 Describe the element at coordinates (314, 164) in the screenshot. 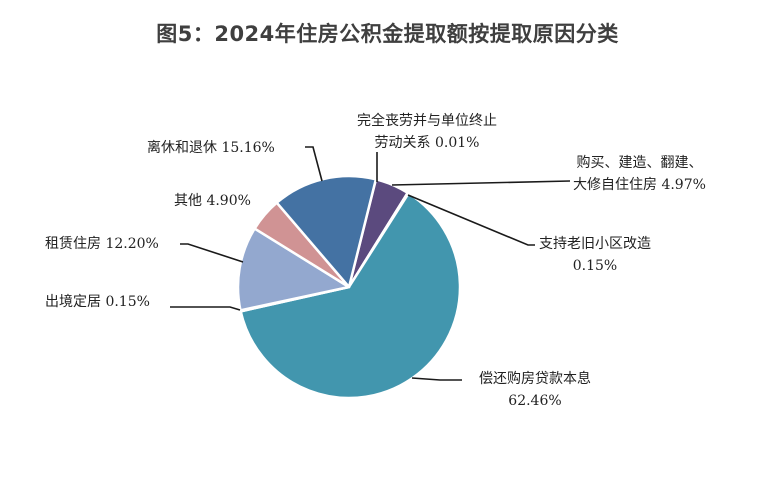

I see `leader-line-retire` at that location.